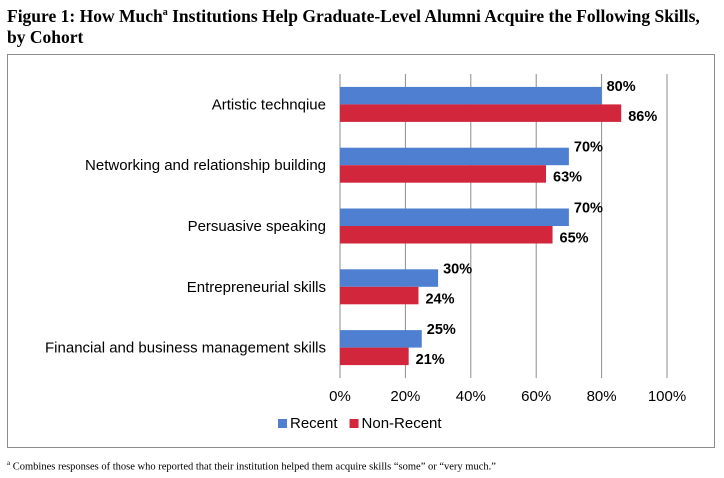  What do you see at coordinates (269, 104) in the screenshot?
I see `category-label: Artistic technqiue` at bounding box center [269, 104].